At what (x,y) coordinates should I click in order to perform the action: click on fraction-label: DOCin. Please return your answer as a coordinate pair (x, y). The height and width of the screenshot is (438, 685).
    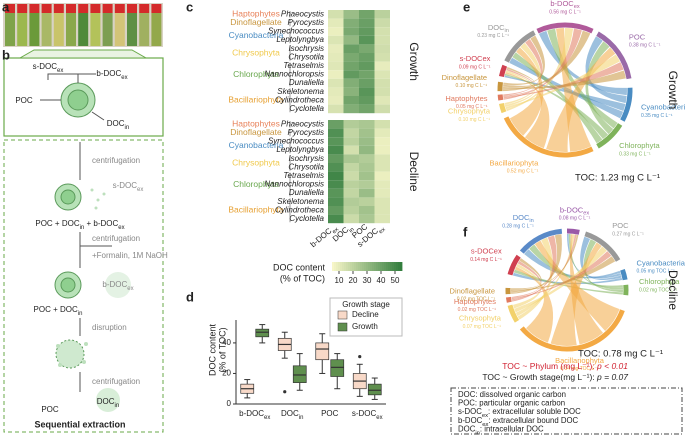
    Looking at the image, I should click on (108, 402).